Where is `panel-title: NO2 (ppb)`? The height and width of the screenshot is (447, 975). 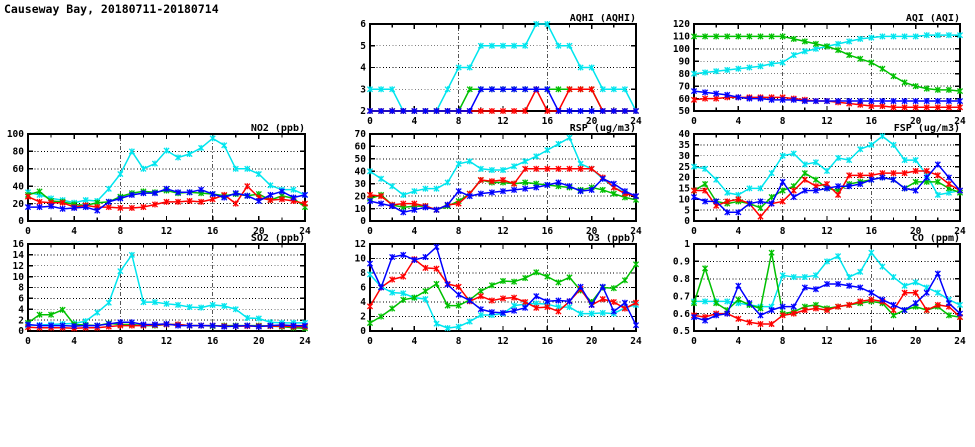
panel-title: NO2 (ppb) is located at coordinates (278, 129).